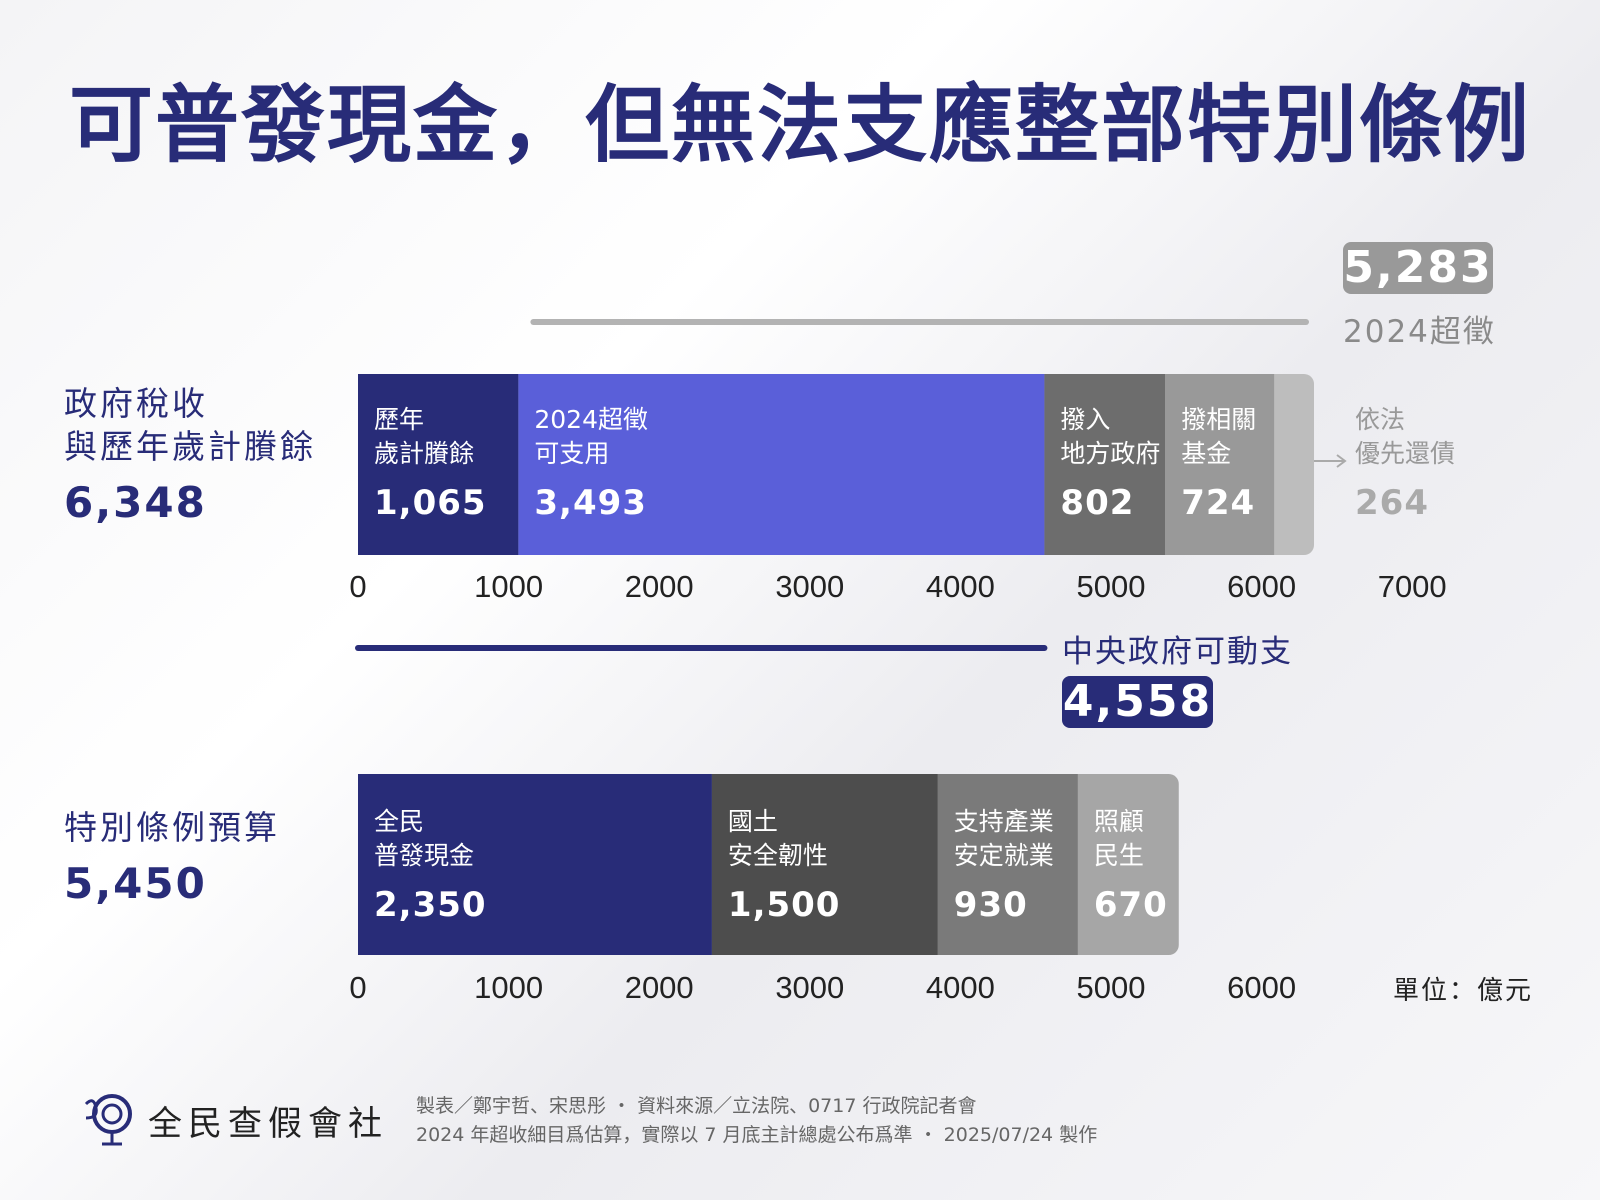 This screenshot has height=1200, width=1600. Describe the element at coordinates (430, 905) in the screenshot. I see `bottom-seg-value-1: 2,350` at that location.